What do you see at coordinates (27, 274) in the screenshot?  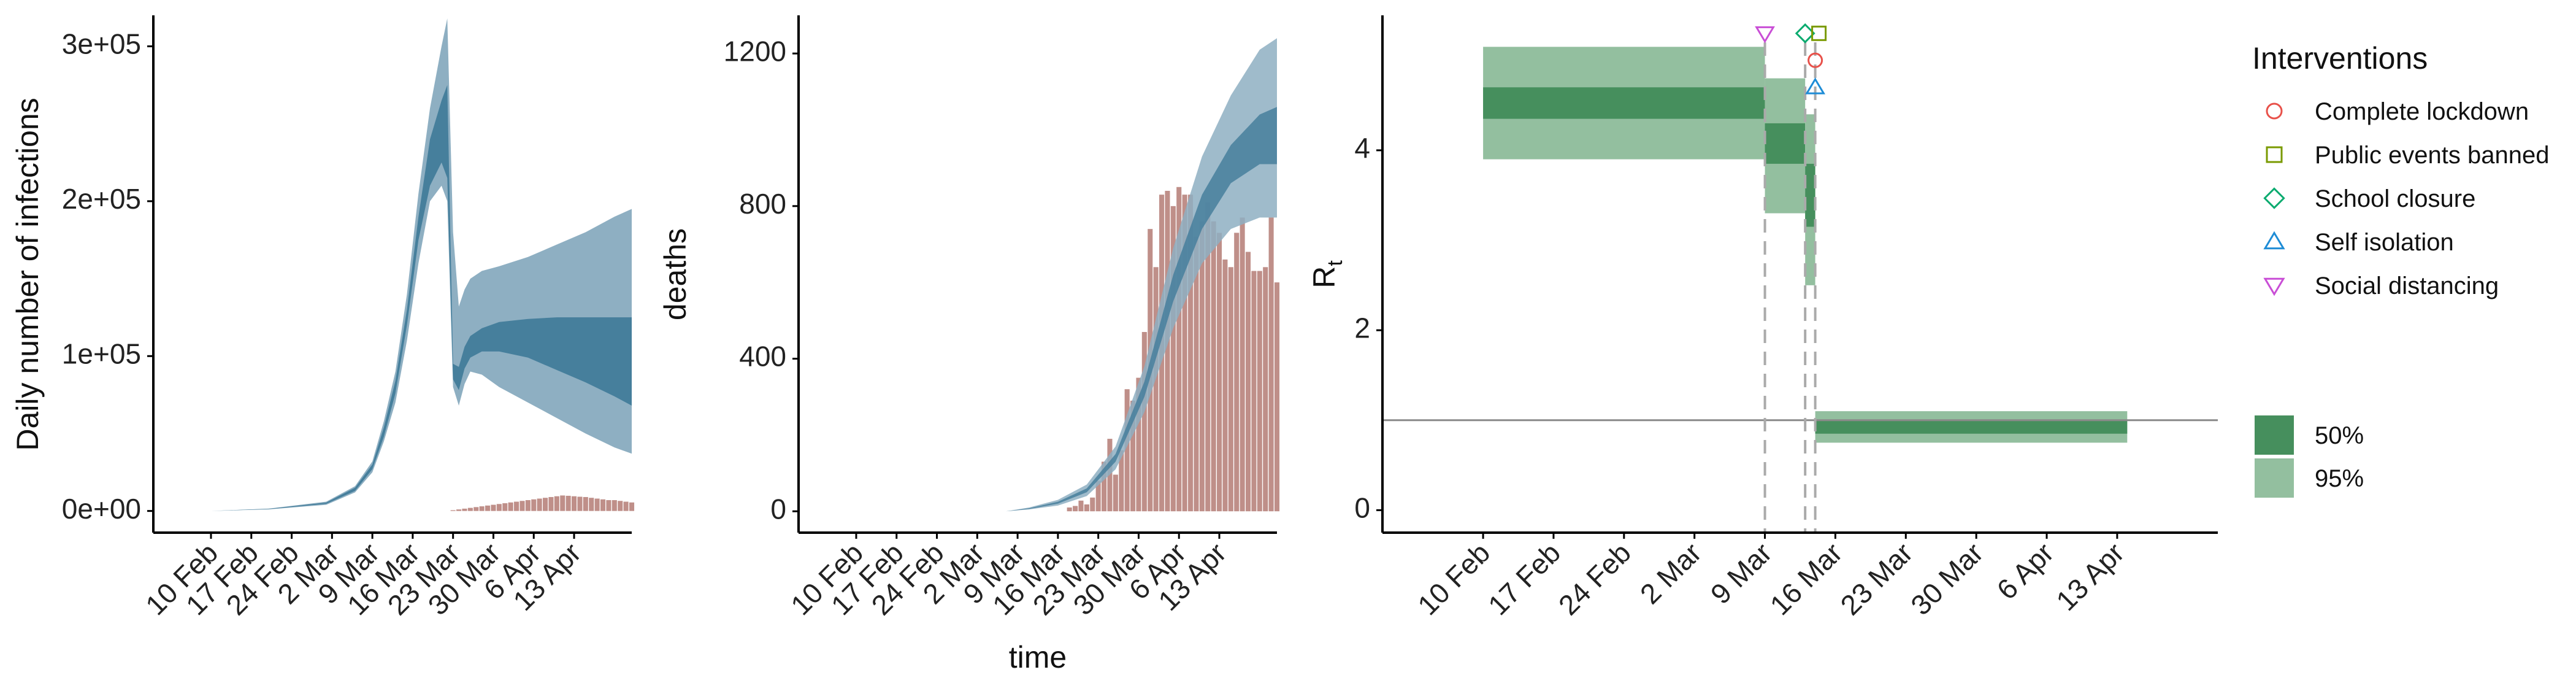 I see `infections-y-axis-title: Daily number of infections` at bounding box center [27, 274].